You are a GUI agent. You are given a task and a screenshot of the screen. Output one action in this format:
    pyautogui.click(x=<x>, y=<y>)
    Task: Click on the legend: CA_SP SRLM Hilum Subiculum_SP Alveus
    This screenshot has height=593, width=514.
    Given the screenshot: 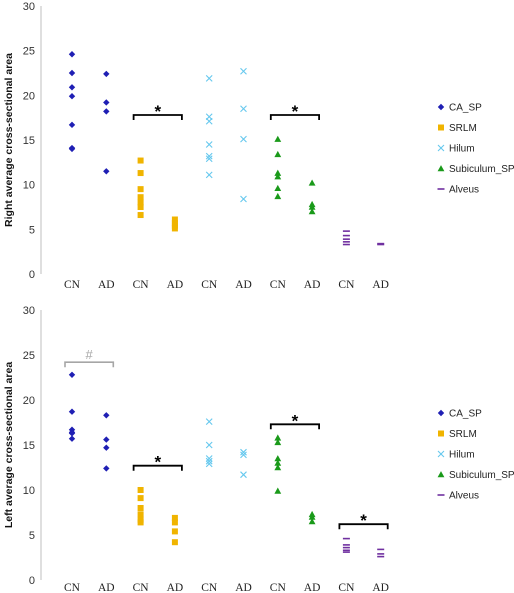 What is the action you would take?
    pyautogui.click(x=475, y=149)
    